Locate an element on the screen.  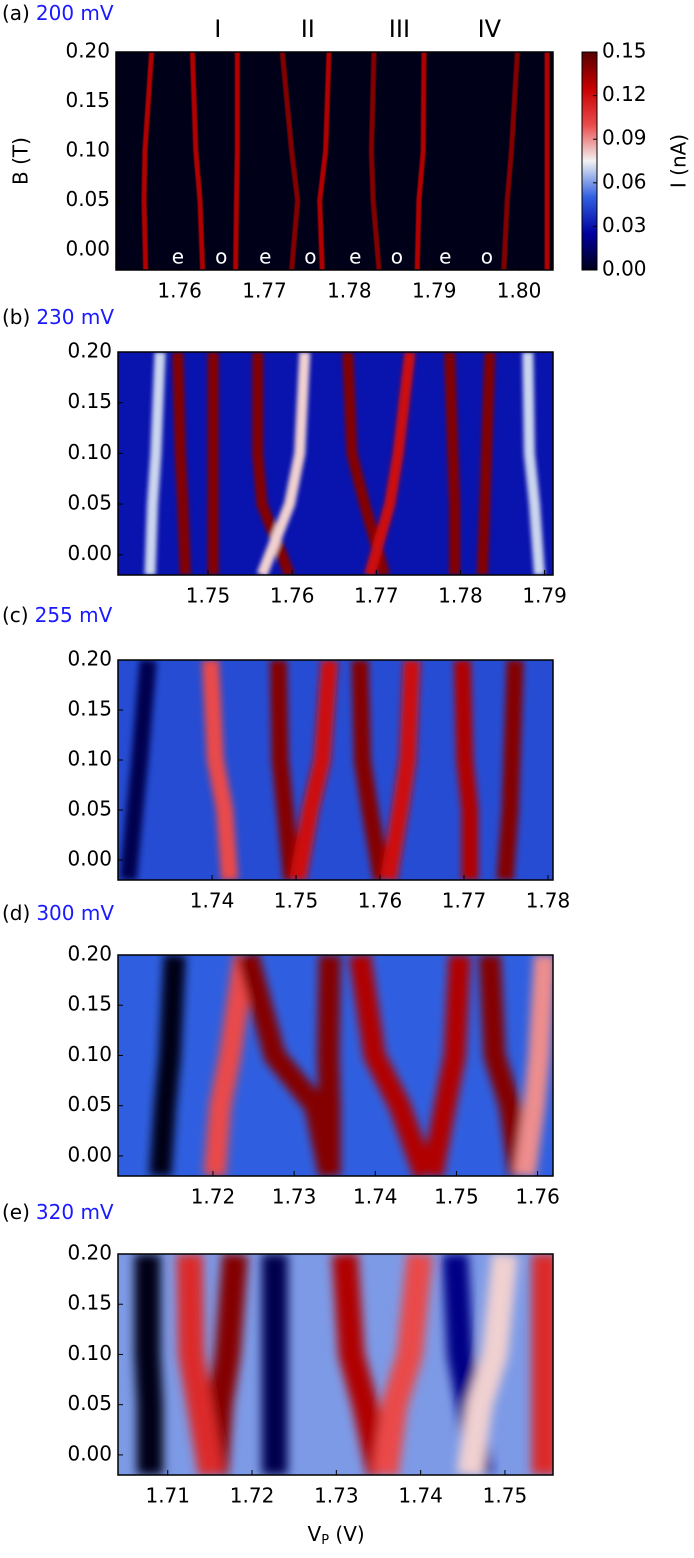
resonance-label: II is located at coordinates (308, 29).